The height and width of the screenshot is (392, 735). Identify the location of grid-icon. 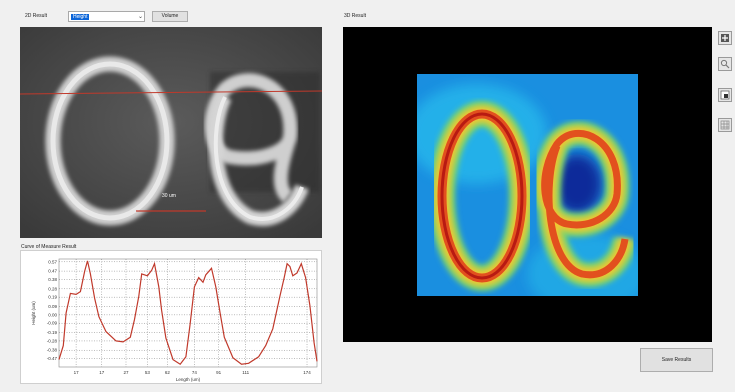
(725, 125).